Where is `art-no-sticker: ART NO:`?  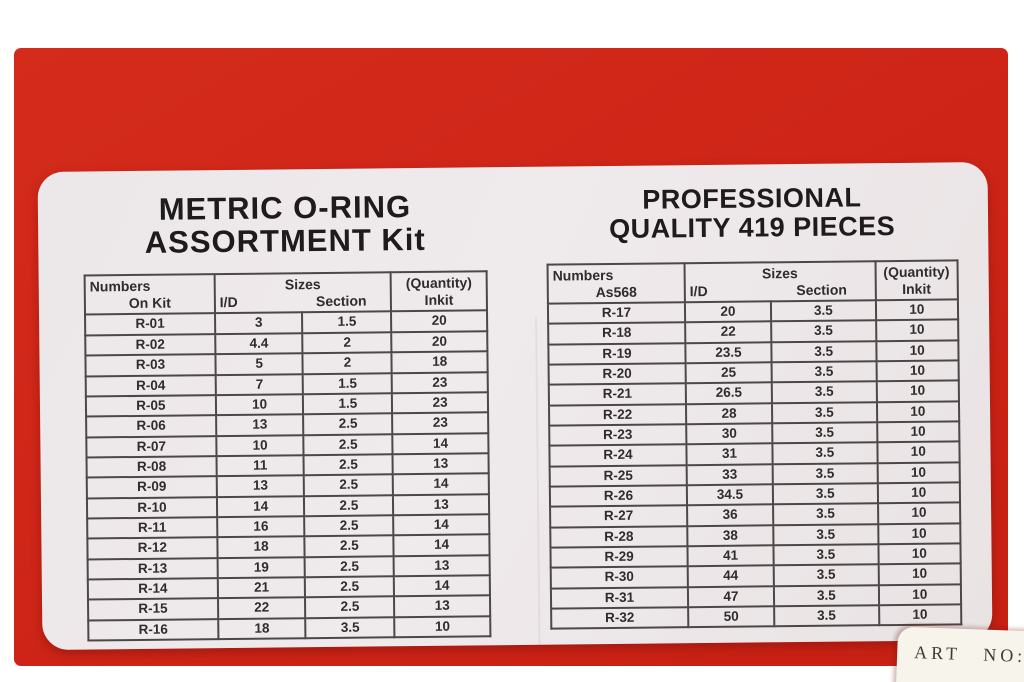
art-no-sticker: ART NO: is located at coordinates (959, 654).